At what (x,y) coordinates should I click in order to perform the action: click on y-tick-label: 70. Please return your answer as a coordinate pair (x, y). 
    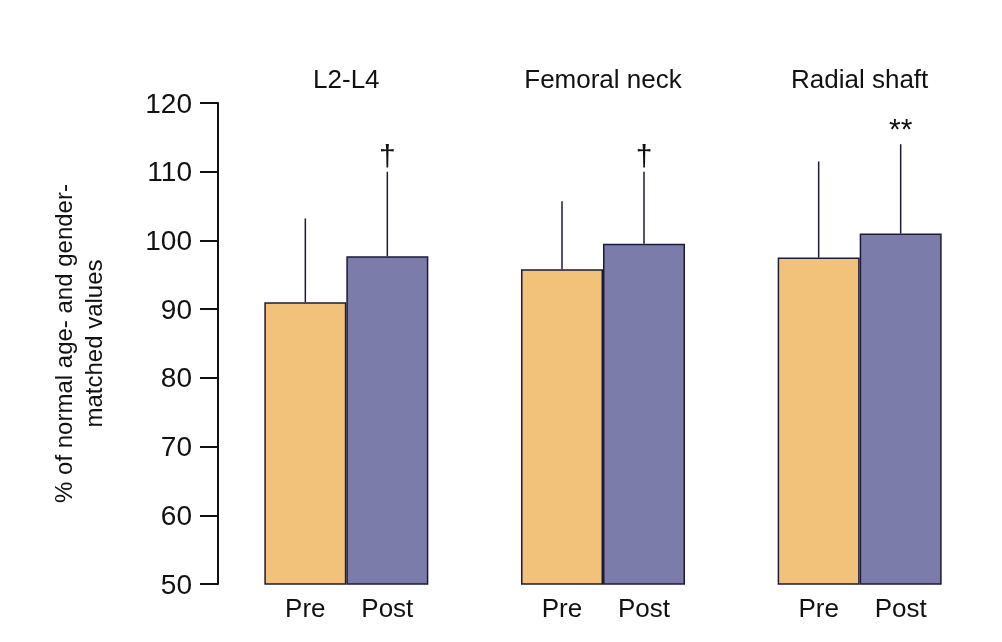
    Looking at the image, I should click on (176, 447).